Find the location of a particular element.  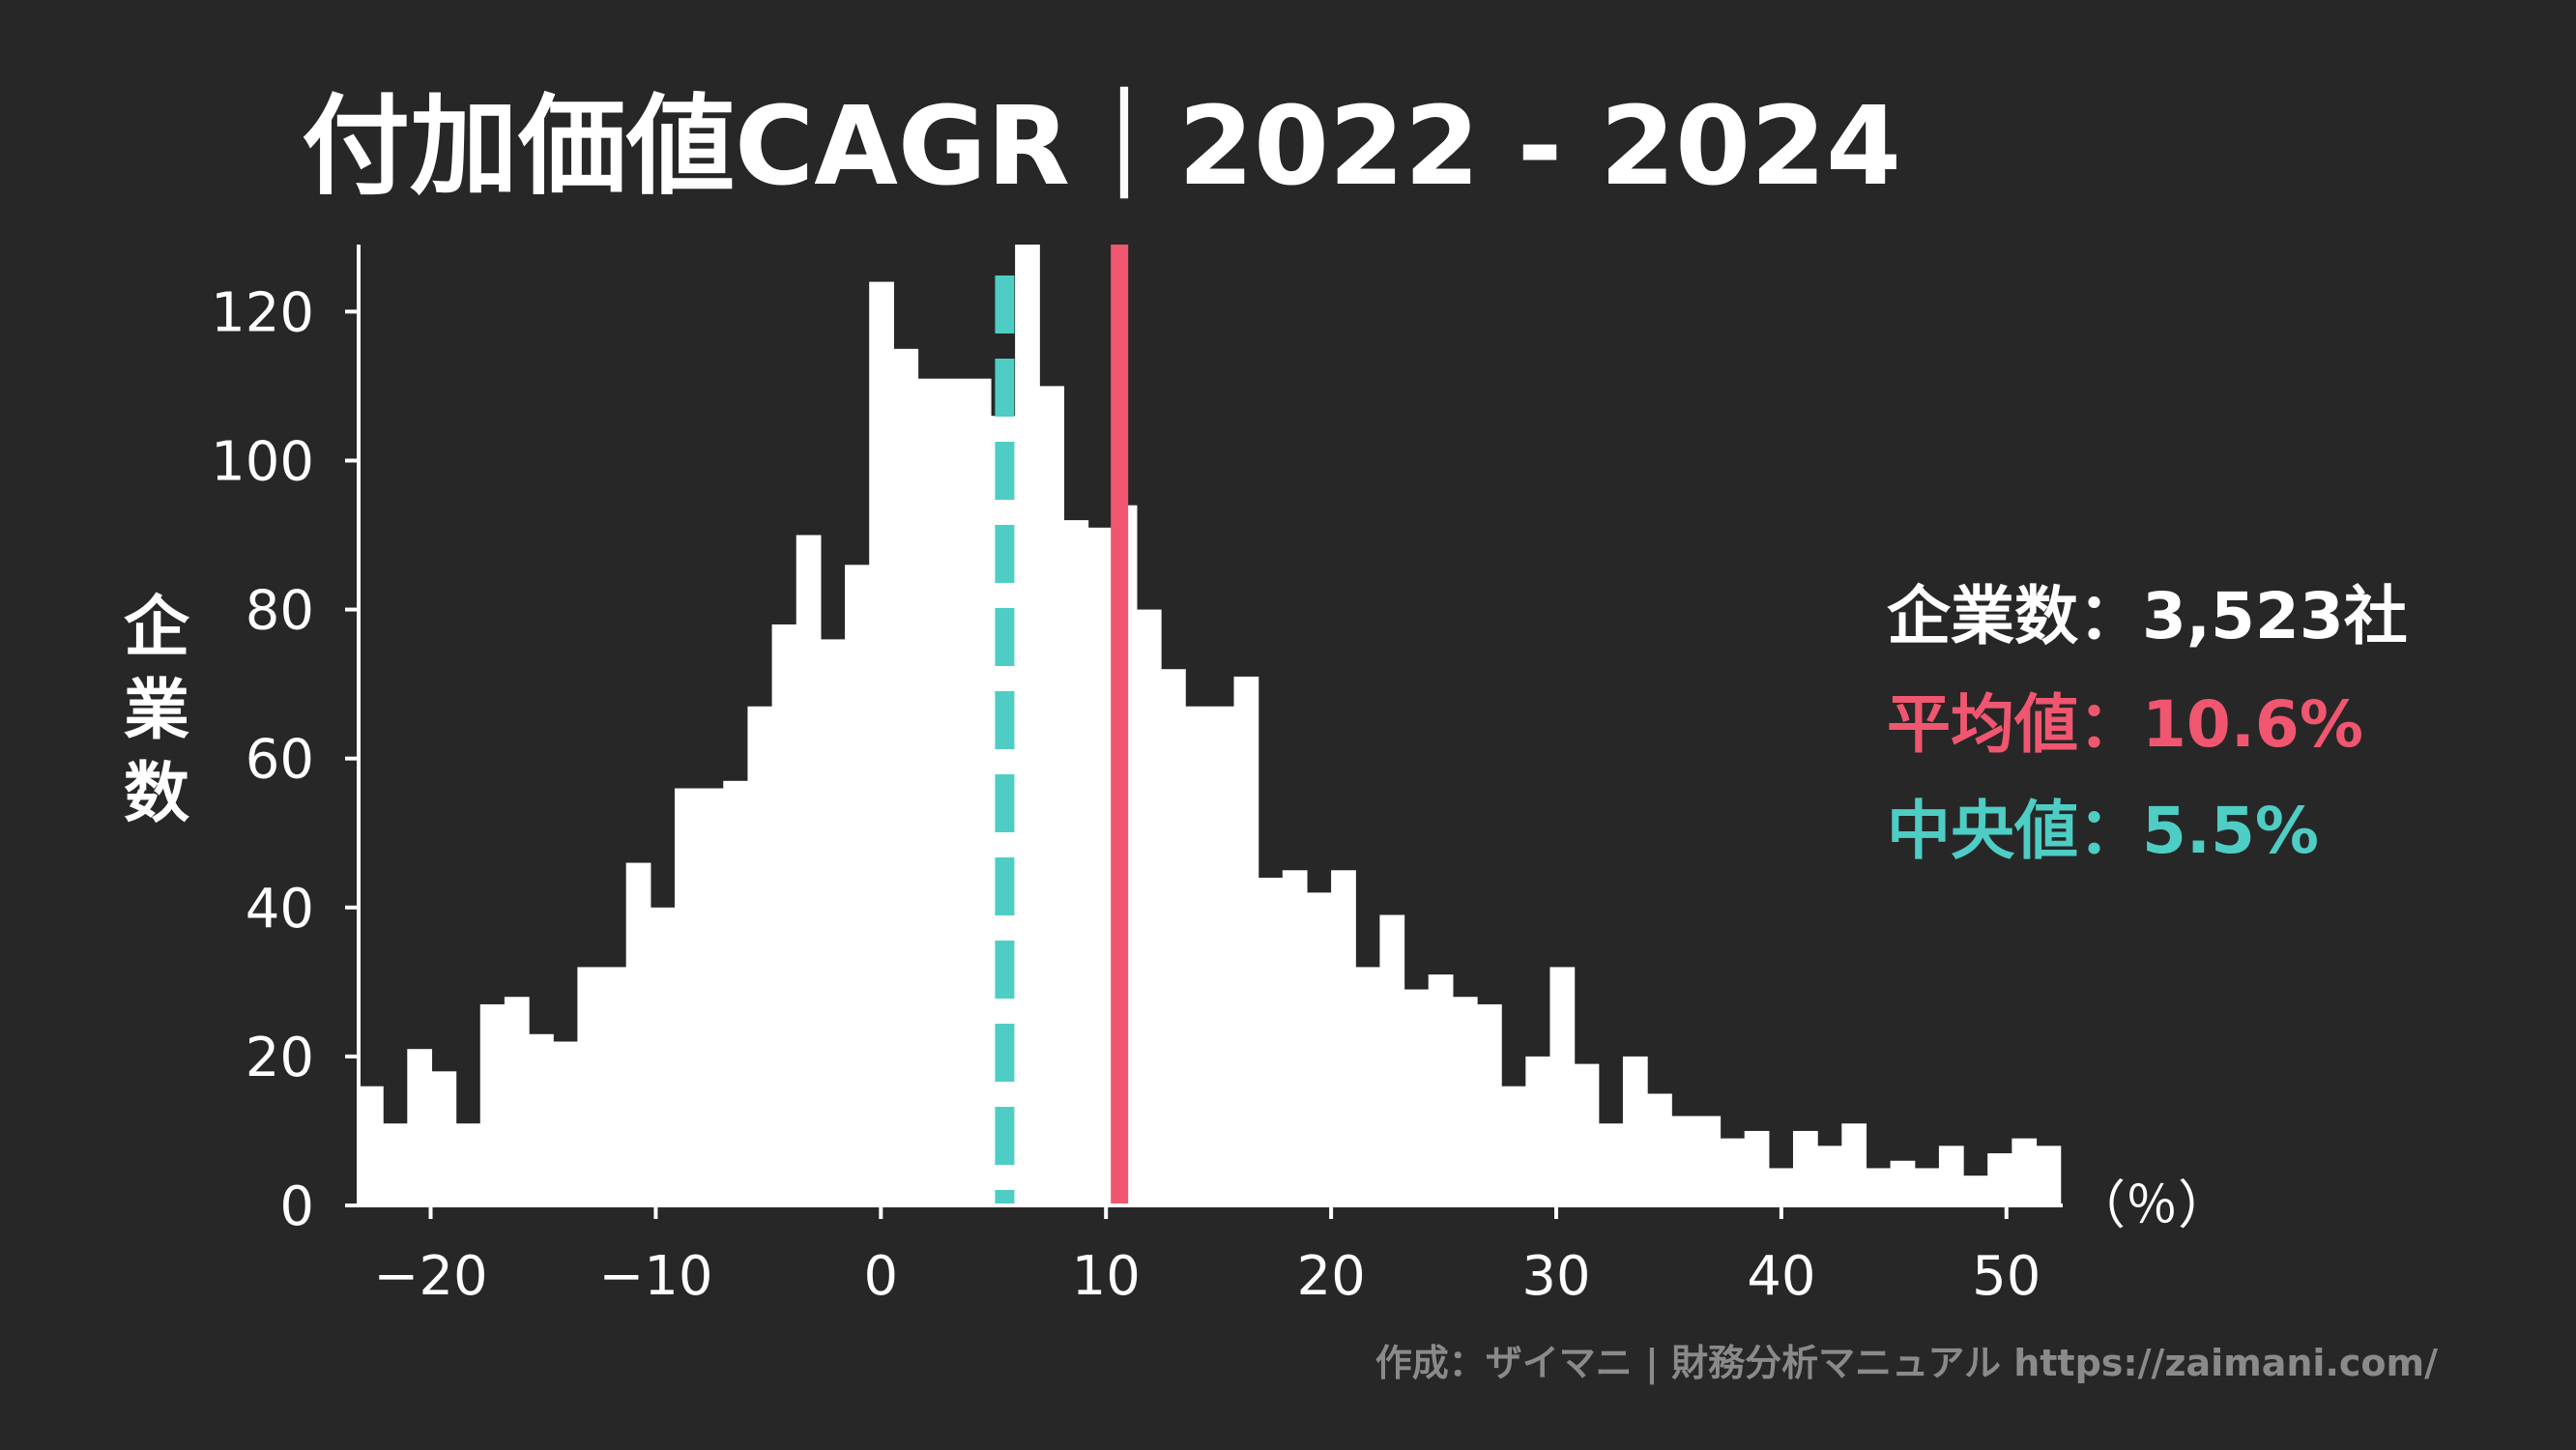

y-axis-label: 企業数 is located at coordinates (157, 711).